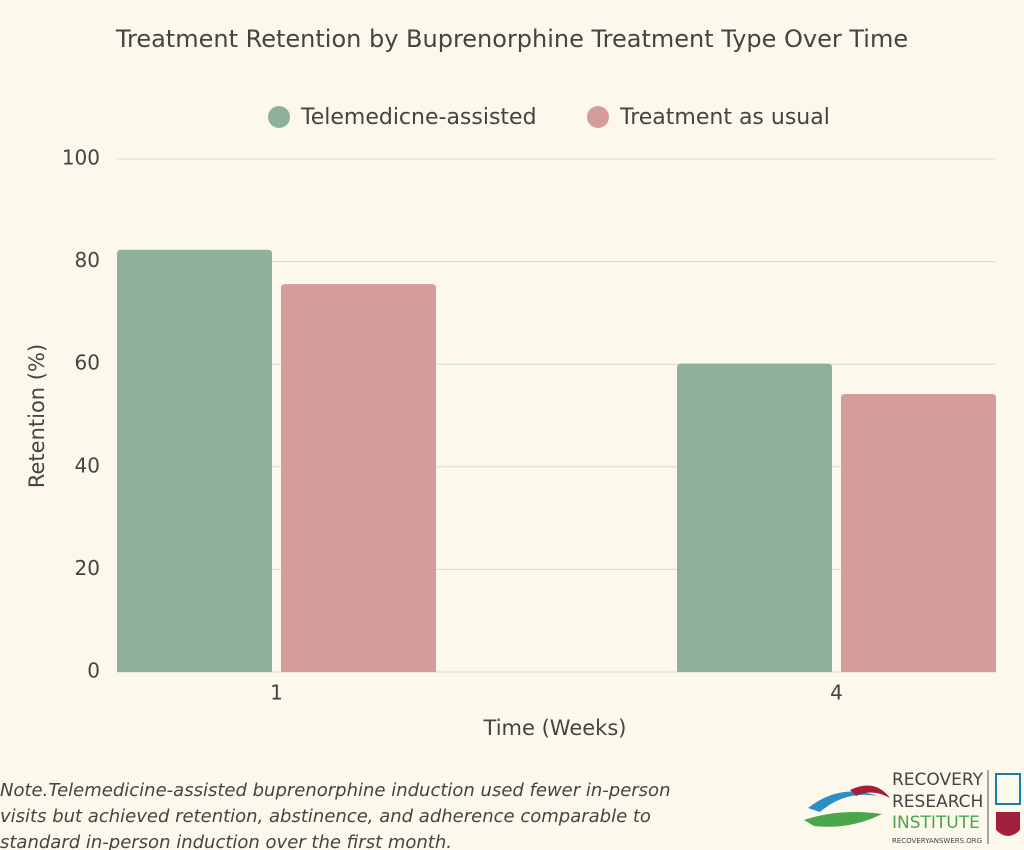 This screenshot has height=850, width=1024. Describe the element at coordinates (81, 158) in the screenshot. I see `y-tick-label: 100` at that location.